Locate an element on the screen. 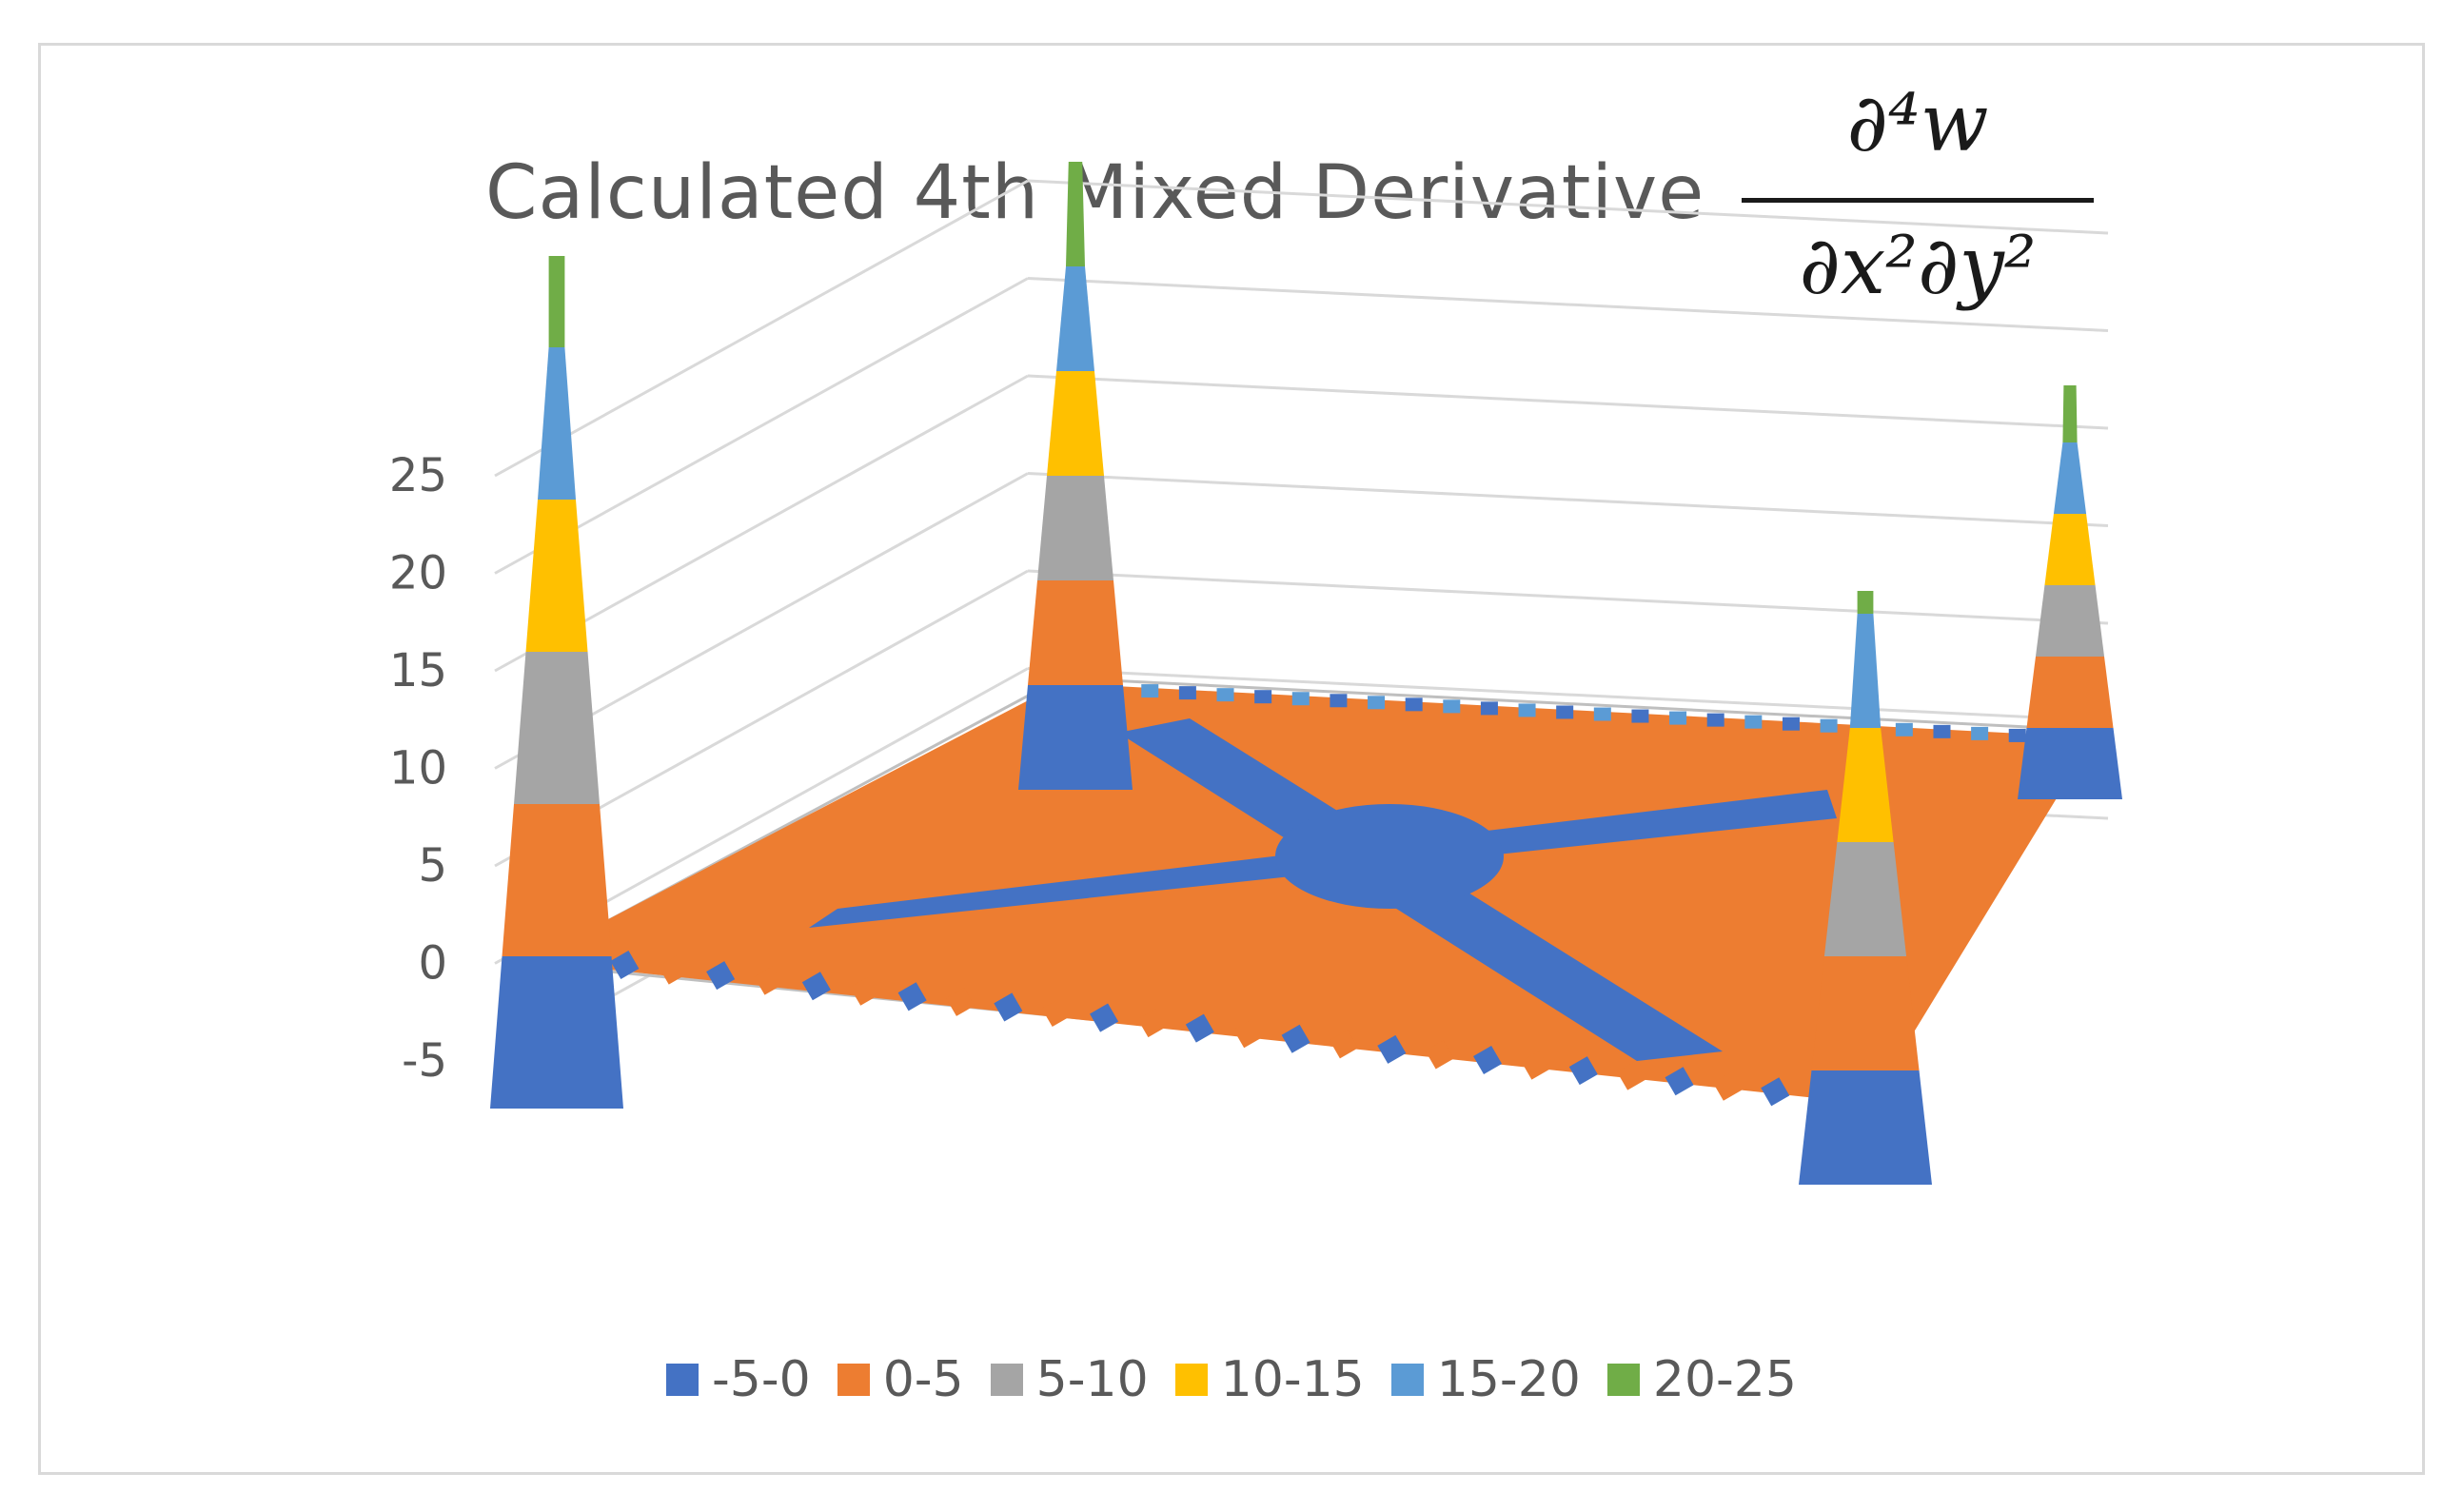 This screenshot has height=1512, width=2463. legend-label: 5-10 is located at coordinates (1092, 1379).